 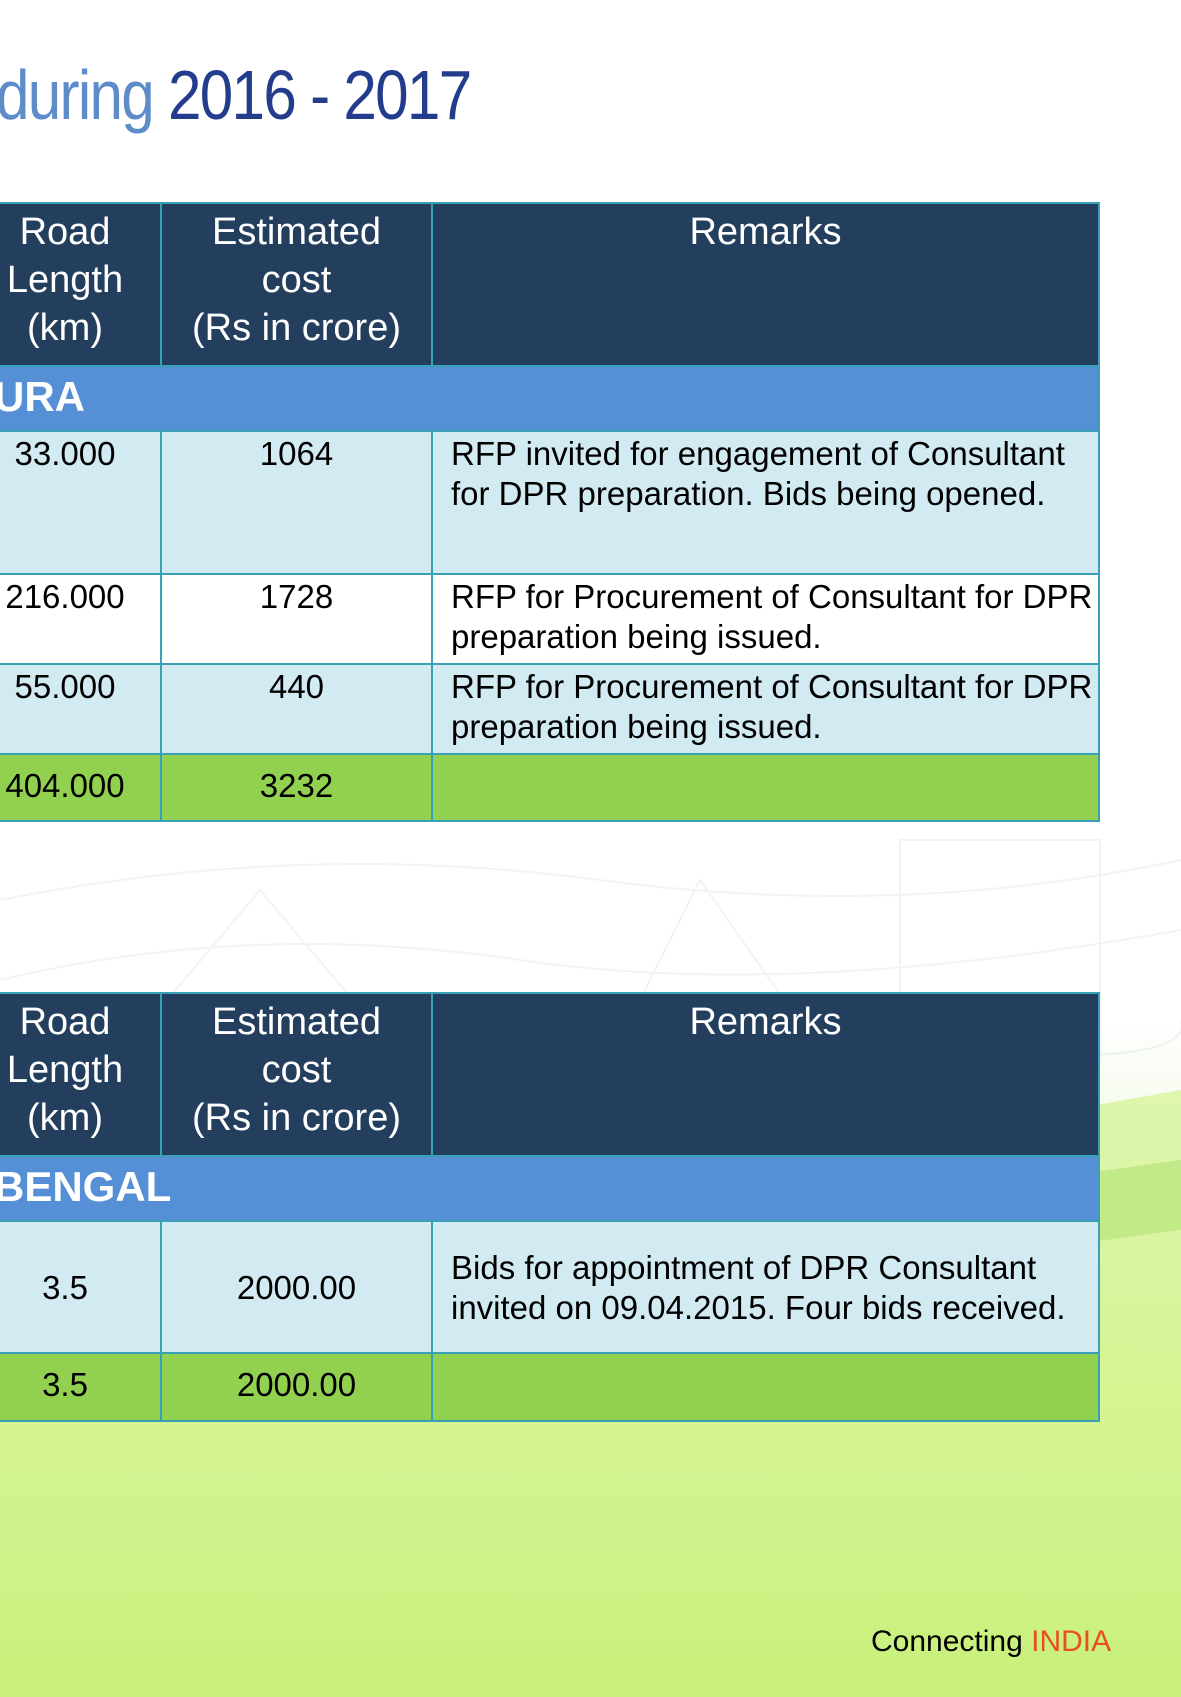 What do you see at coordinates (81, 1388) in the screenshot?
I see `total-length: 3.5` at bounding box center [81, 1388].